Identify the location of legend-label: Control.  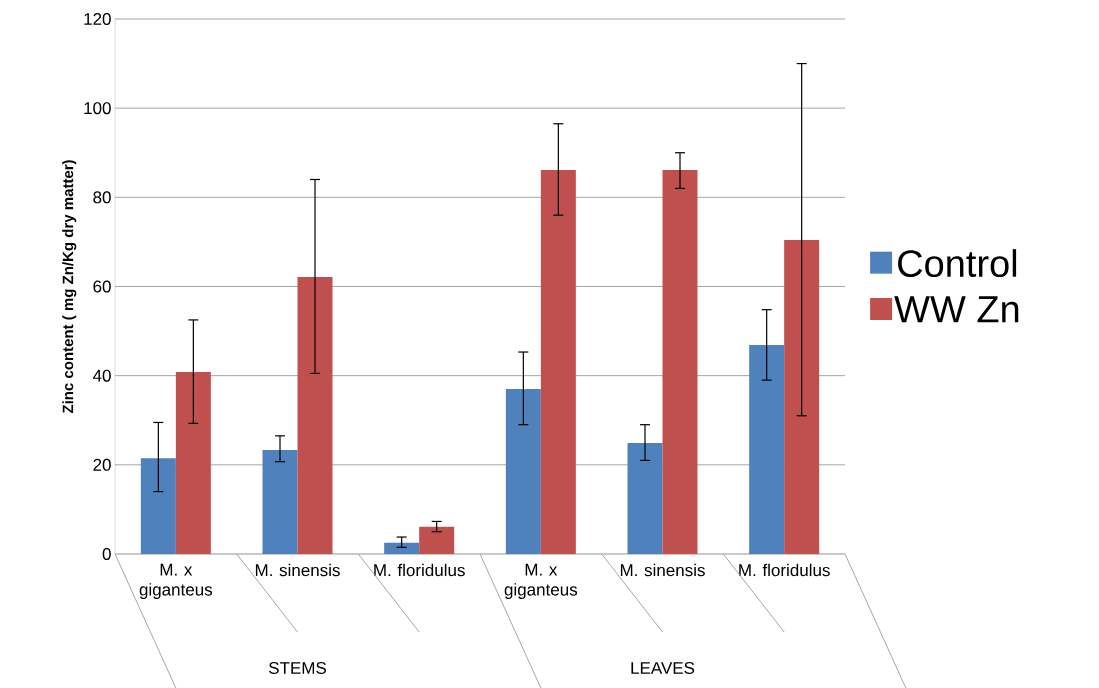
(957, 262).